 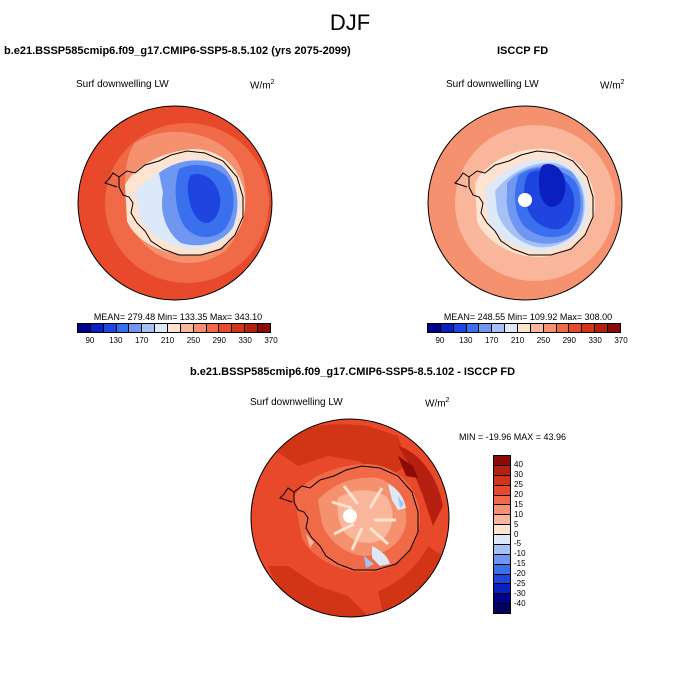 I want to click on colorbar-tick-label: 5, so click(x=516, y=524).